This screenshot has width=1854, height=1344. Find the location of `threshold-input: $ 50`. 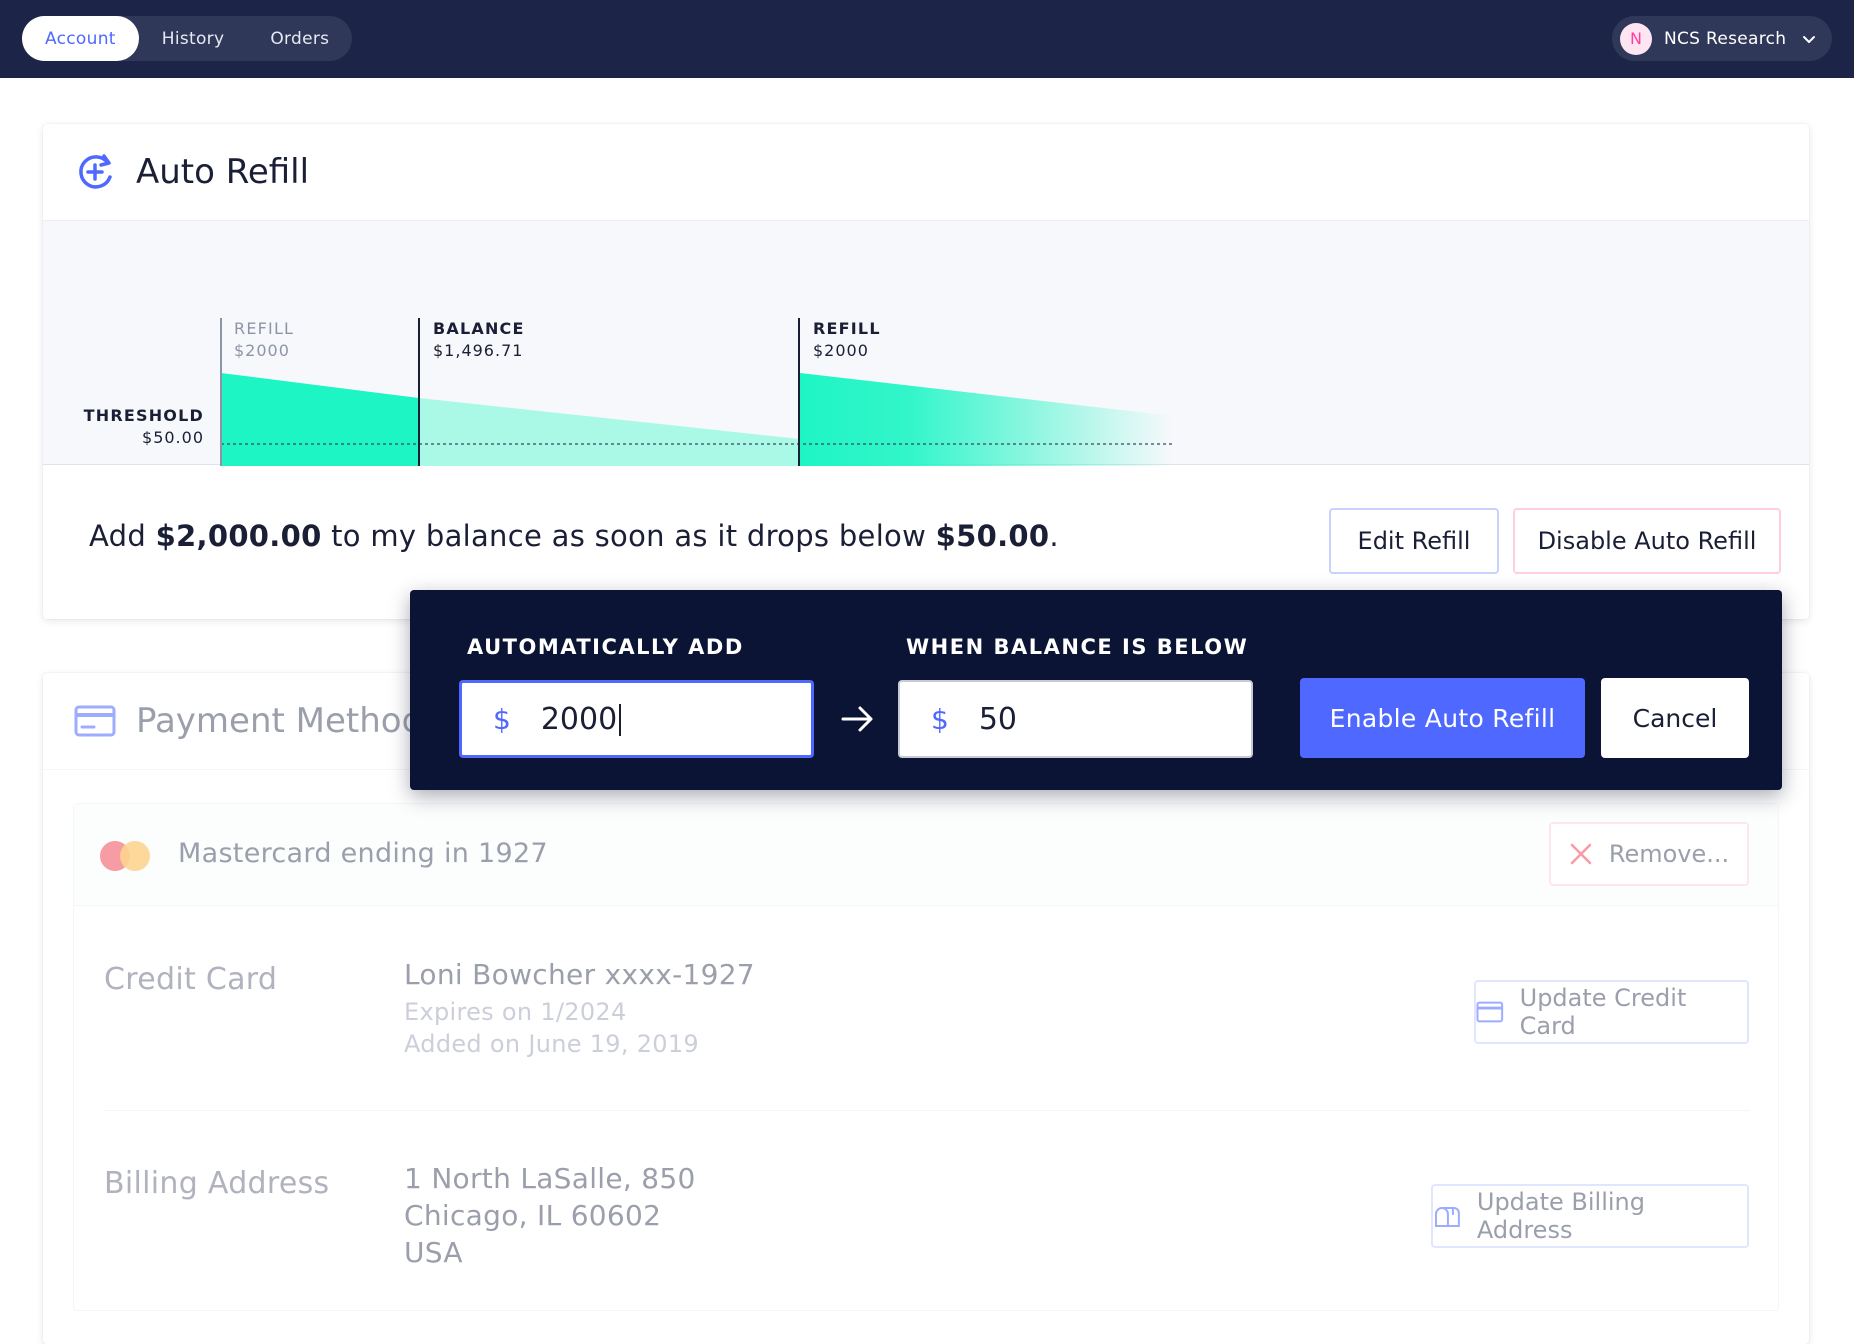

threshold-input: $ 50 is located at coordinates (1075, 719).